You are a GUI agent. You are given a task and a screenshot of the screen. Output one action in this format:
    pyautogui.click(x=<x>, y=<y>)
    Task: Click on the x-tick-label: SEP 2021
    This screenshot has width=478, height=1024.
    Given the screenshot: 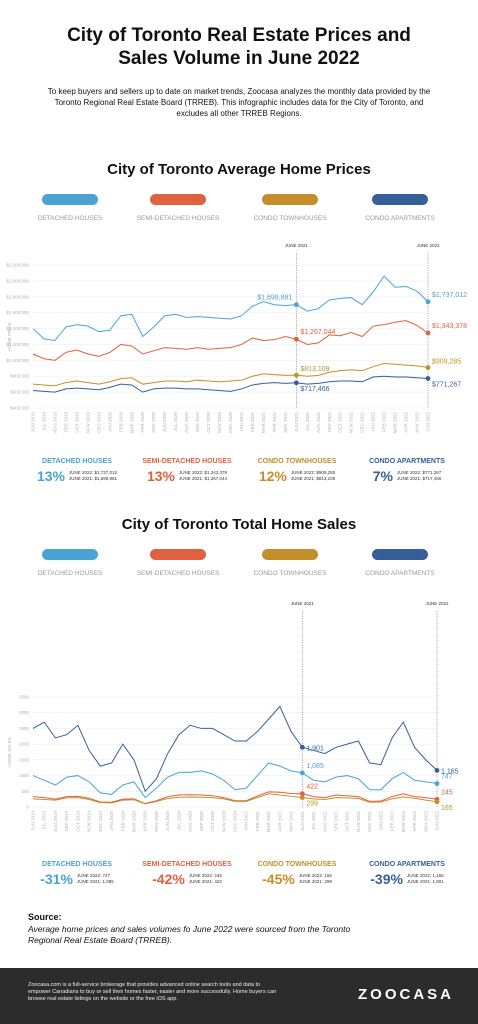 What is the action you would take?
    pyautogui.click(x=329, y=422)
    